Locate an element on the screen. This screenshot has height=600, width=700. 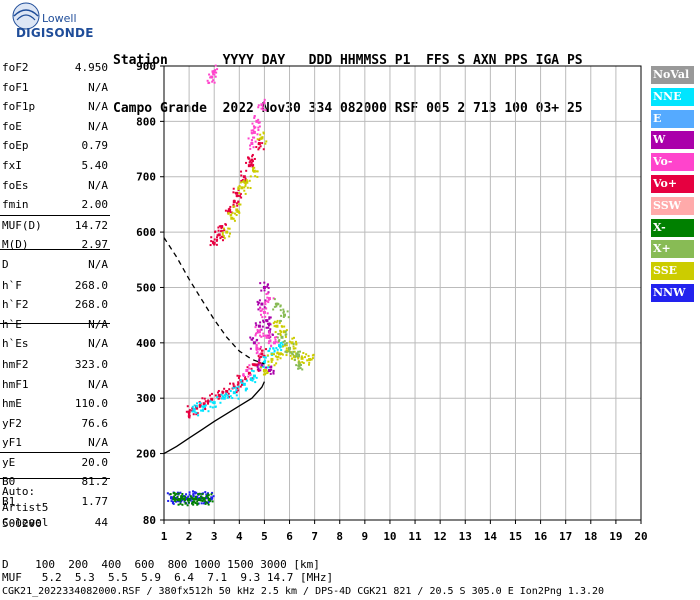
param-label: D is located at coordinates (5, 264).